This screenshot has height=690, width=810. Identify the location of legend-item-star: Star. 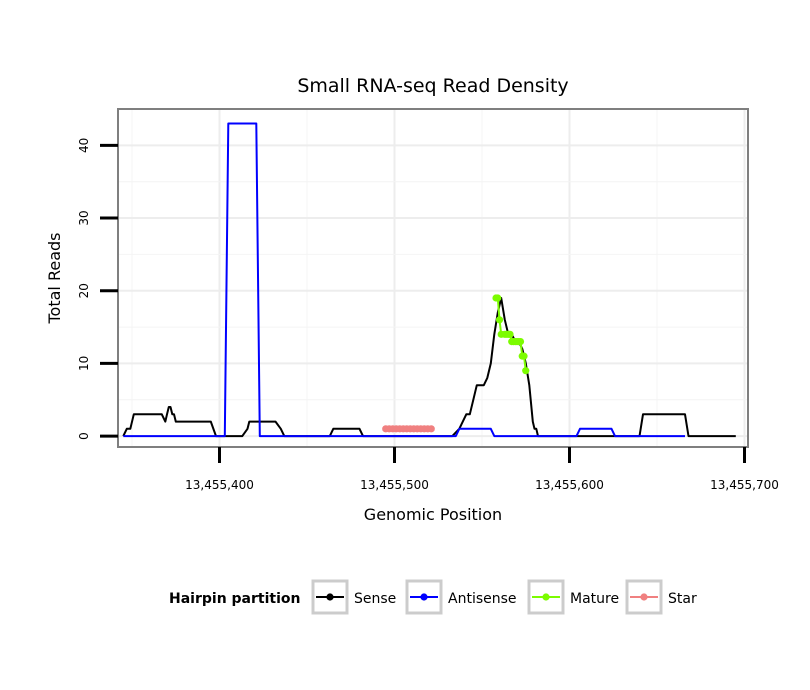
(661, 597).